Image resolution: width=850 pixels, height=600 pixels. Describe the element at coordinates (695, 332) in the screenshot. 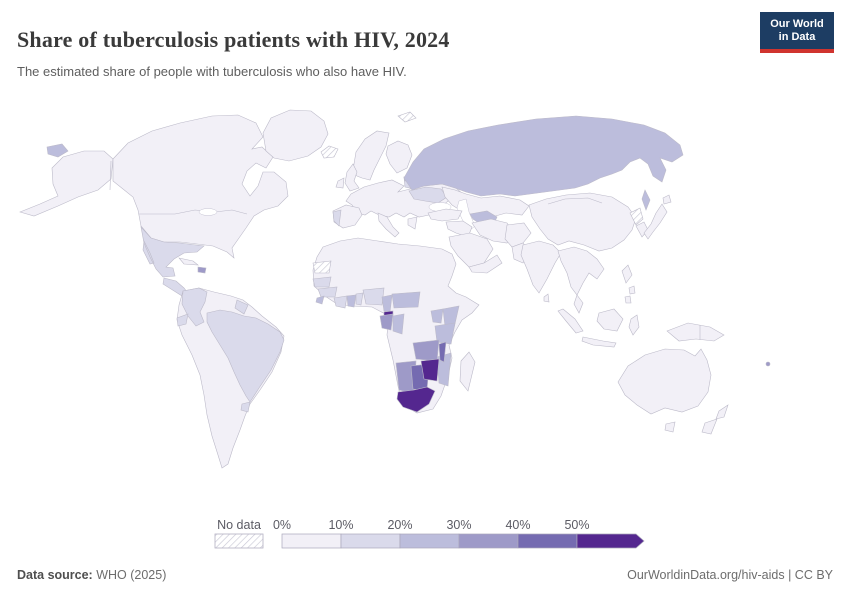

I see `island-new-guinea` at that location.